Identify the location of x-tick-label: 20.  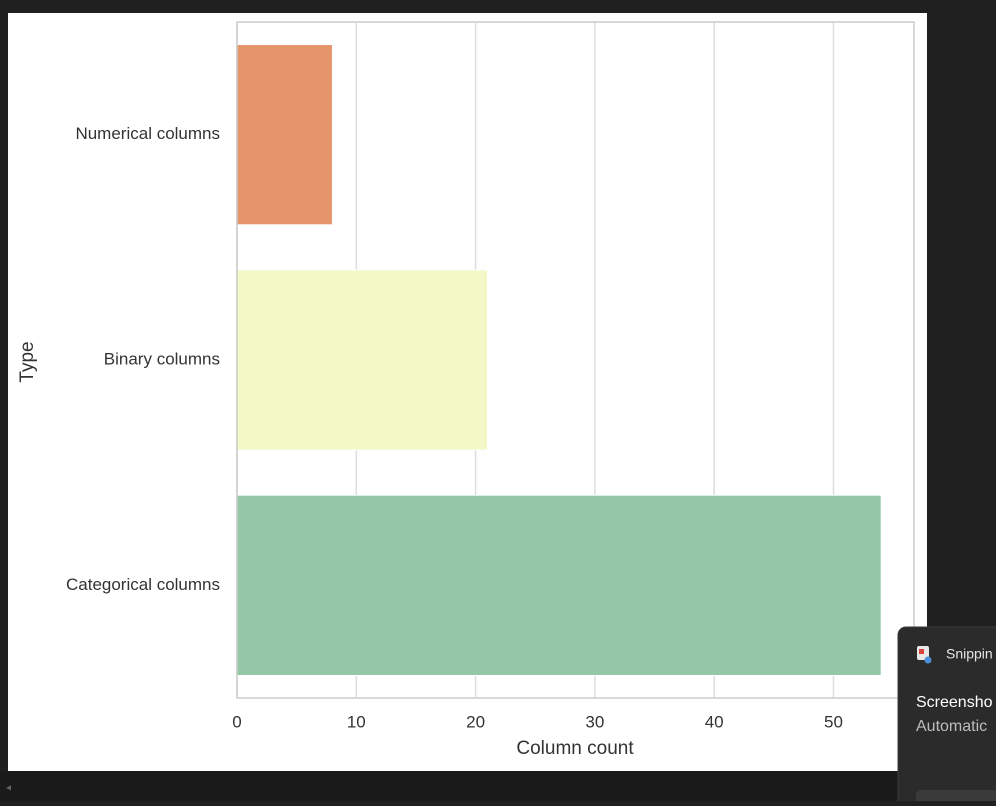
(475, 721).